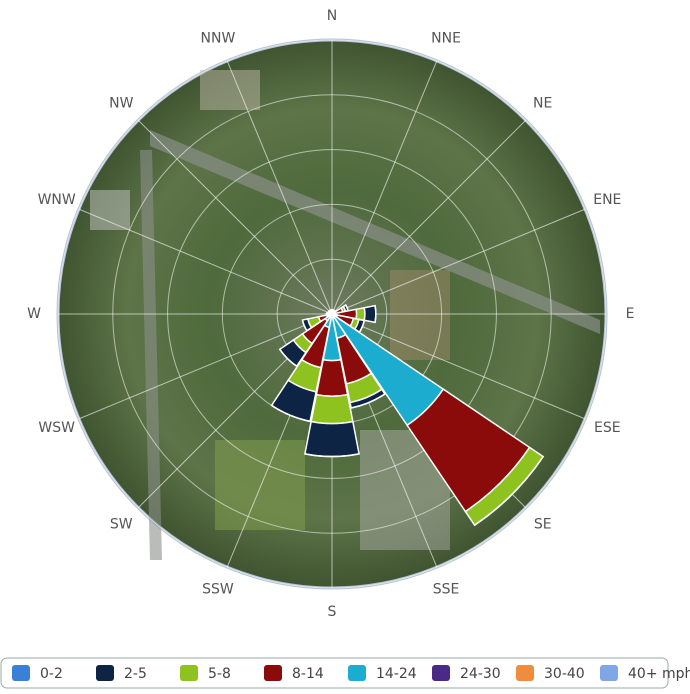  I want to click on direction-label: SSE, so click(446, 589).